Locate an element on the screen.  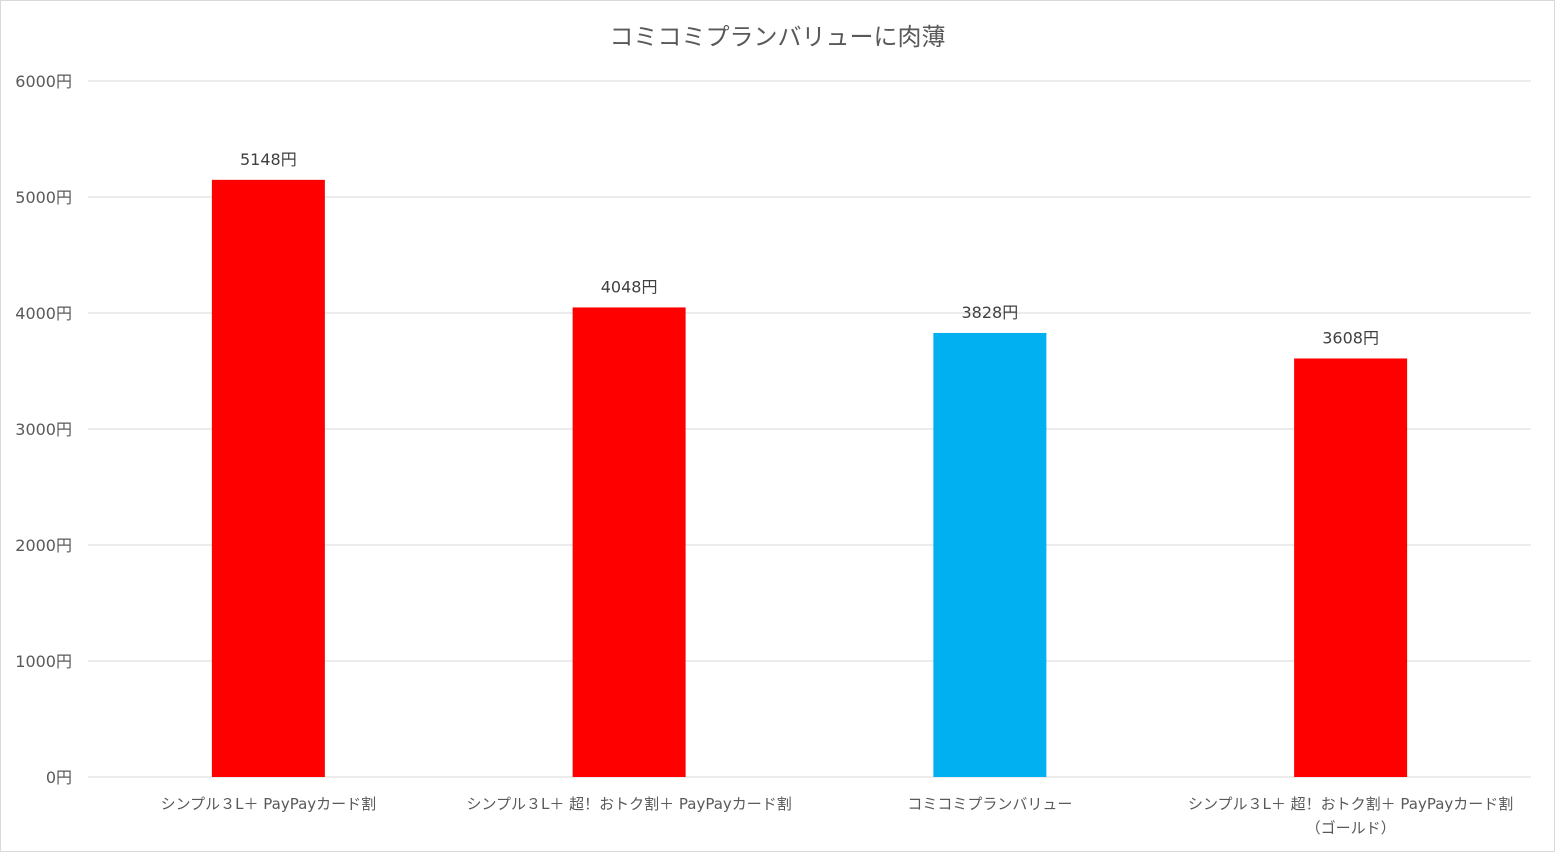
y-tick-label: 0円 is located at coordinates (59, 777).